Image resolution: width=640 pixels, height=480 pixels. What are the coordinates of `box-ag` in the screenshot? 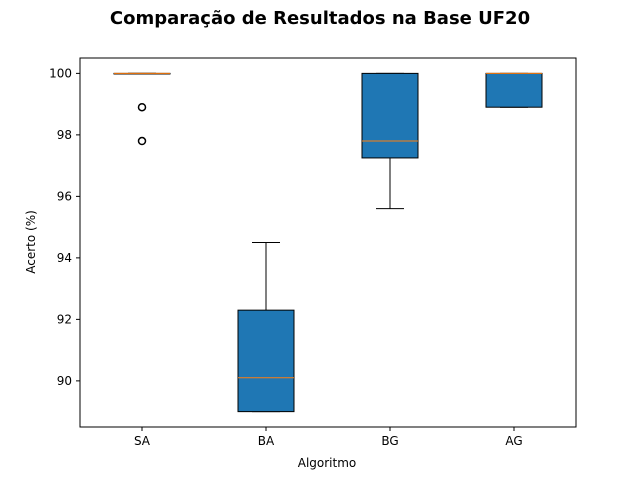 It's located at (514, 90).